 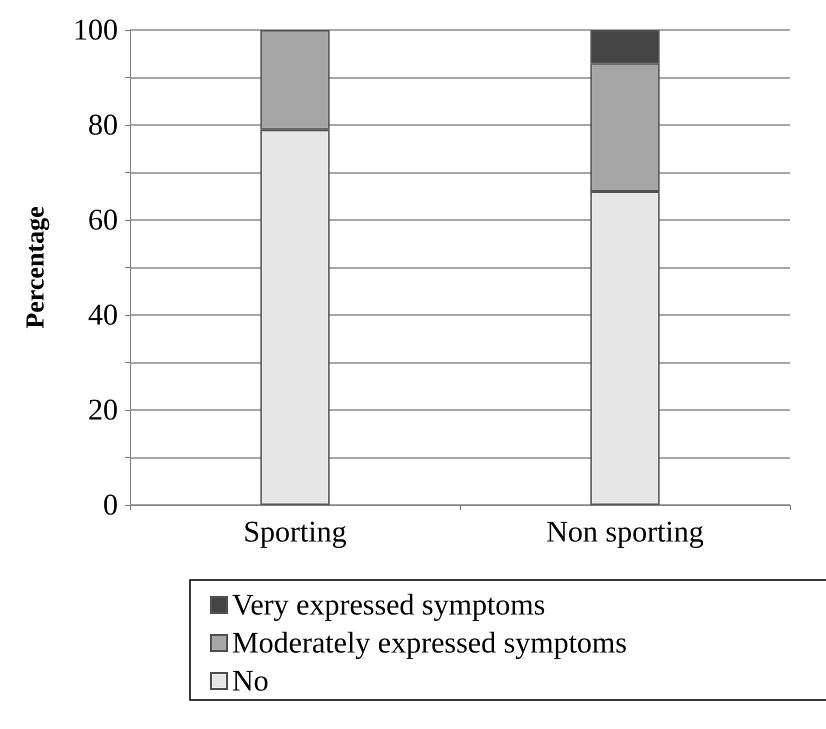 I want to click on y-axis-title: Percentage, so click(x=35, y=267).